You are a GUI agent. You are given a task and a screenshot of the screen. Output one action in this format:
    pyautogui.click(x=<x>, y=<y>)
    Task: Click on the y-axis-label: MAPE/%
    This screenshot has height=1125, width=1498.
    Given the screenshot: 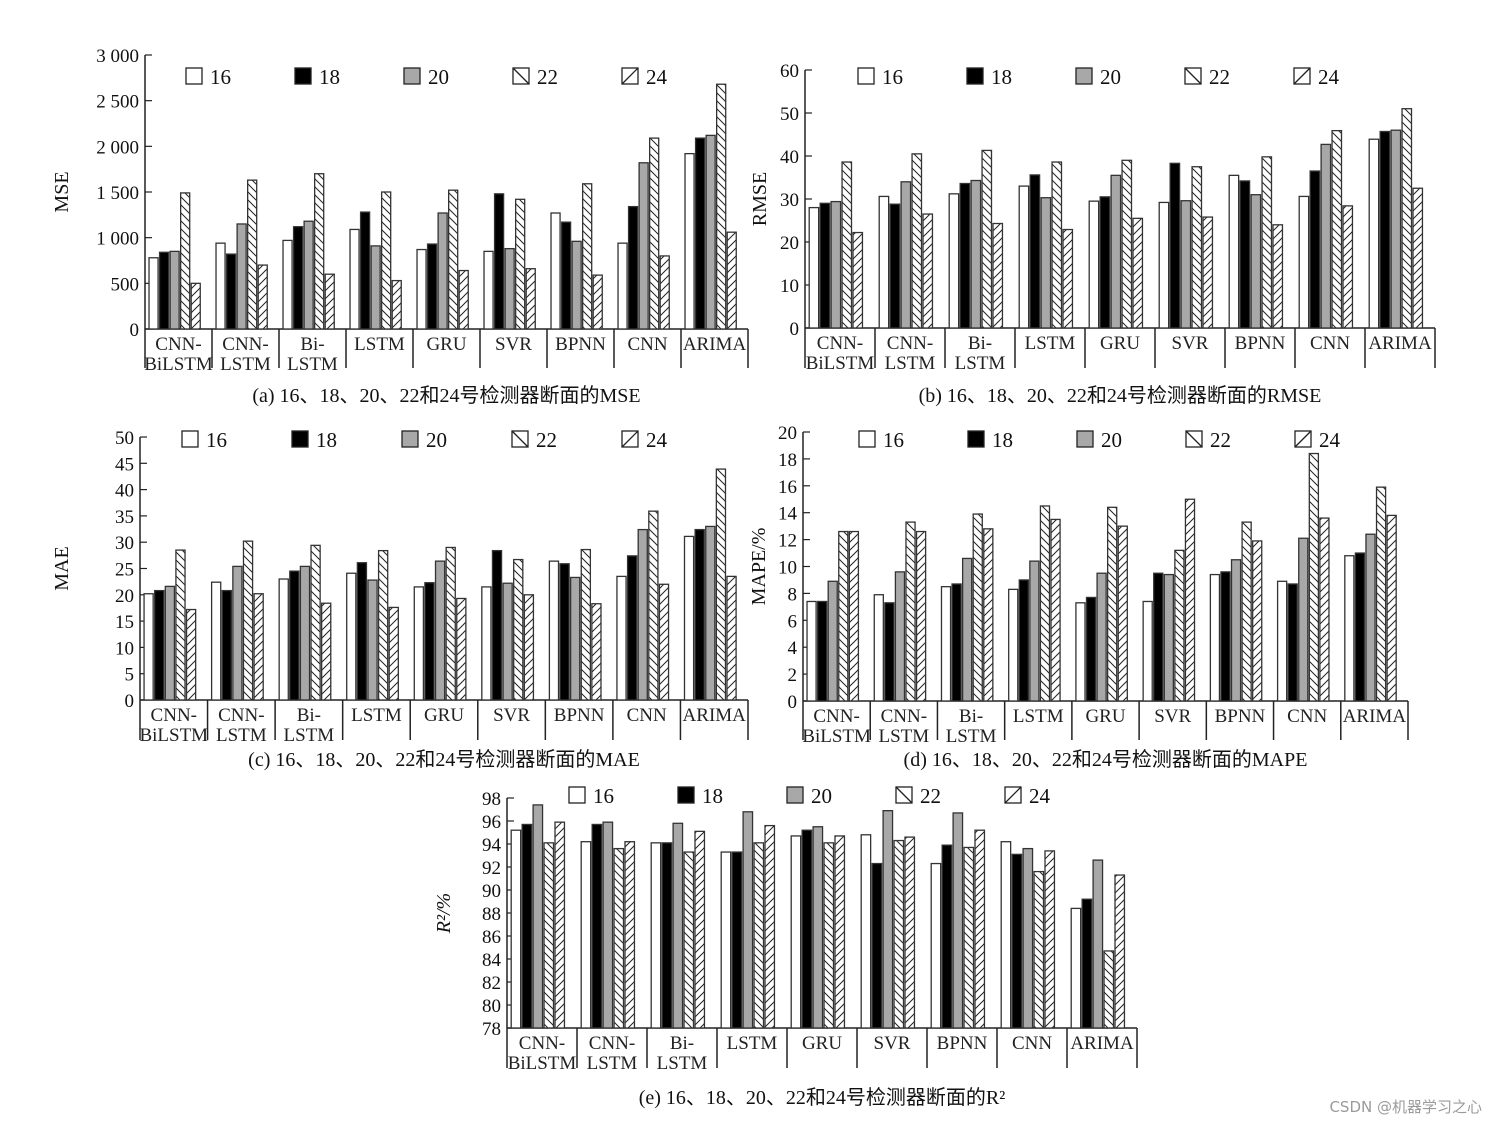 What is the action you would take?
    pyautogui.click(x=759, y=567)
    